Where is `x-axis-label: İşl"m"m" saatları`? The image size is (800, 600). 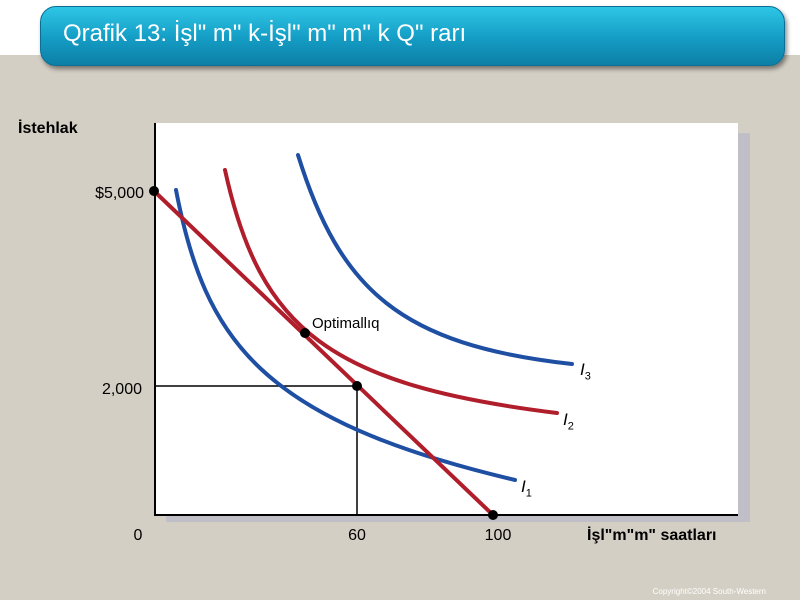 x-axis-label: İşl"m"m" saatları is located at coordinates (652, 535).